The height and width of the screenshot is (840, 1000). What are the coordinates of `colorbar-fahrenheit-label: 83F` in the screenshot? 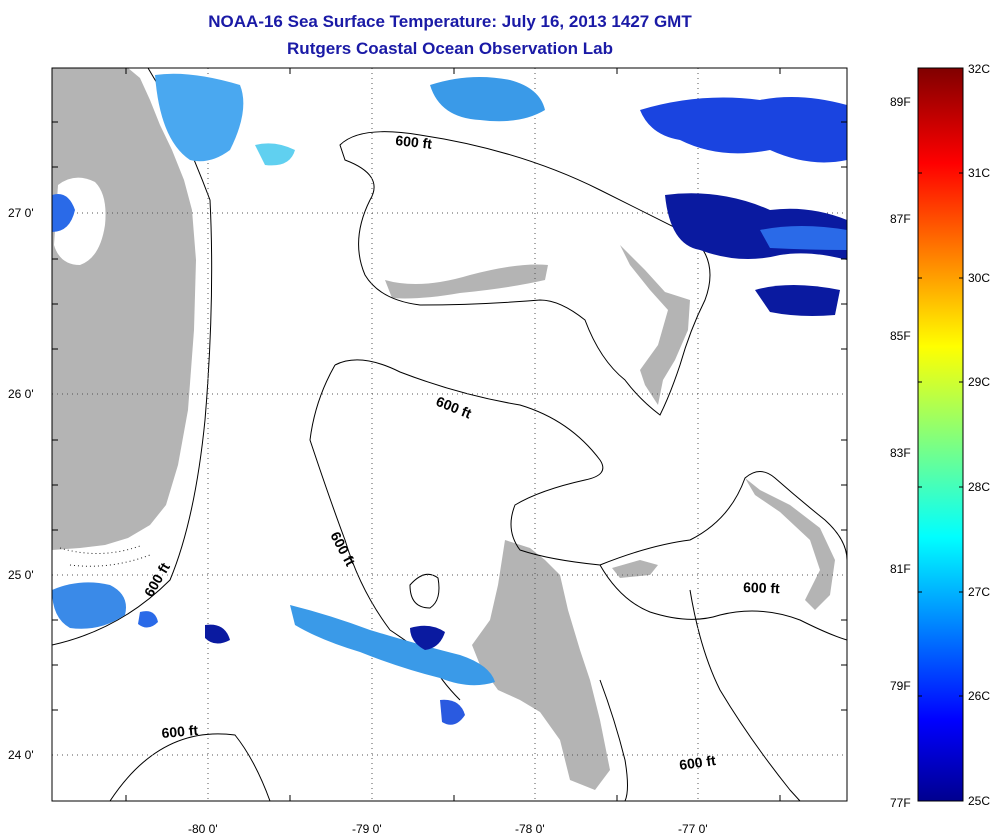 It's located at (900, 453).